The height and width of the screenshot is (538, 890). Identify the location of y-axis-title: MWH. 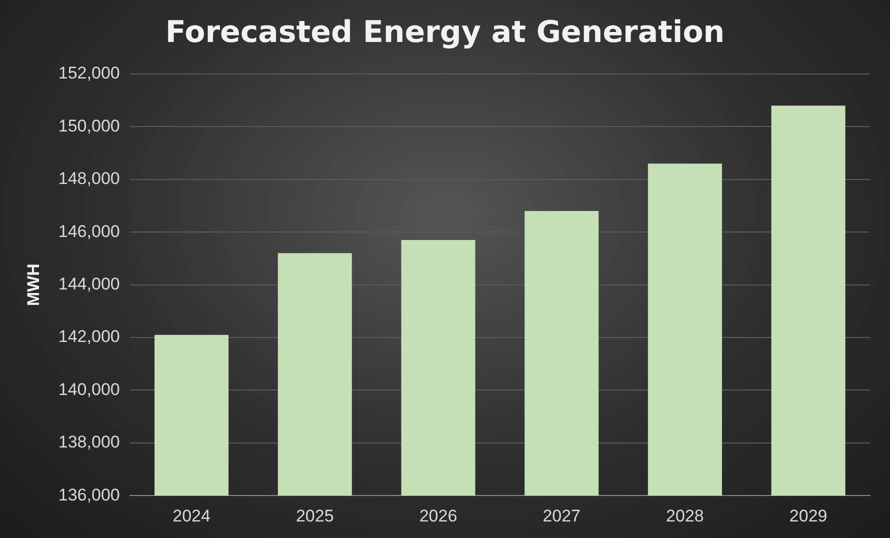
(33, 285).